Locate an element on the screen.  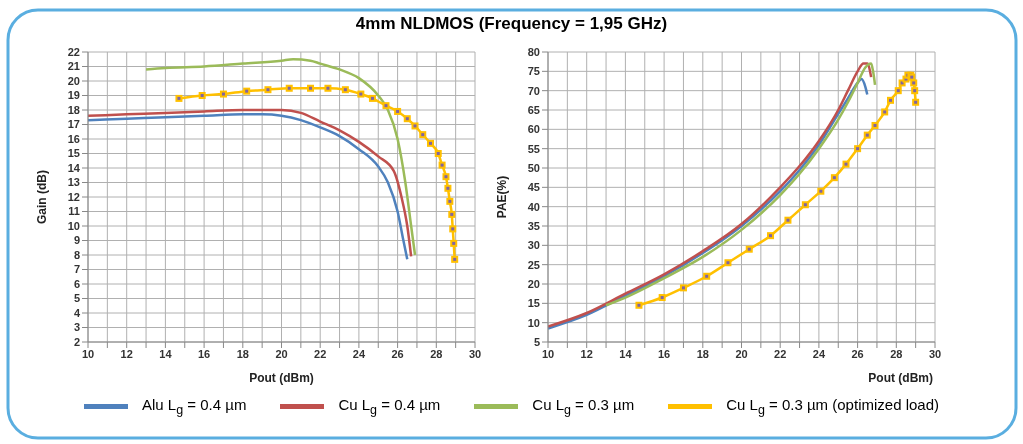
y-tick-label: 18 is located at coordinates (73, 109).